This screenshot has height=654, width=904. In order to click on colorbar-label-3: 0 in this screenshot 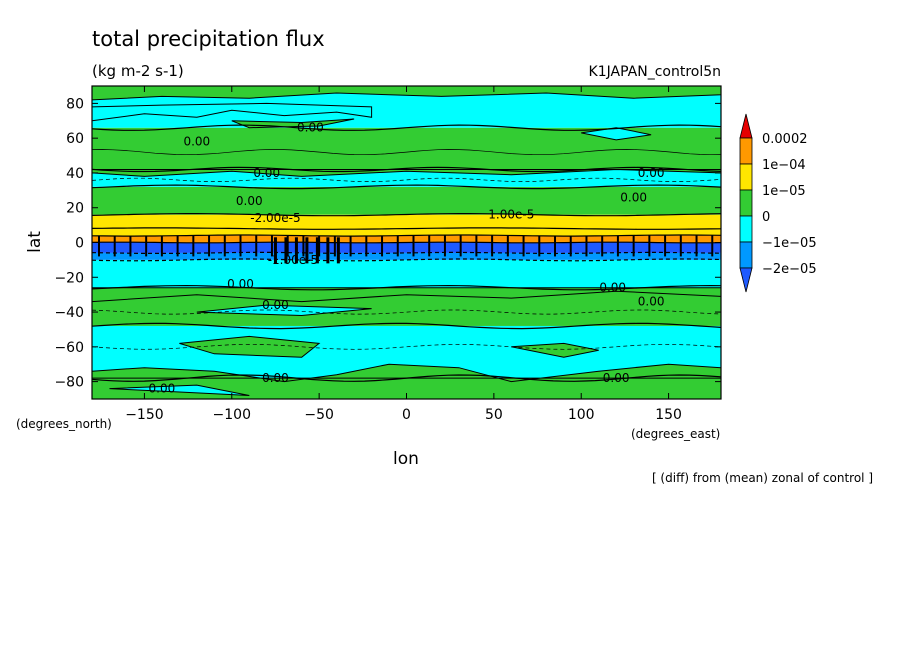, I will do `click(766, 217)`.